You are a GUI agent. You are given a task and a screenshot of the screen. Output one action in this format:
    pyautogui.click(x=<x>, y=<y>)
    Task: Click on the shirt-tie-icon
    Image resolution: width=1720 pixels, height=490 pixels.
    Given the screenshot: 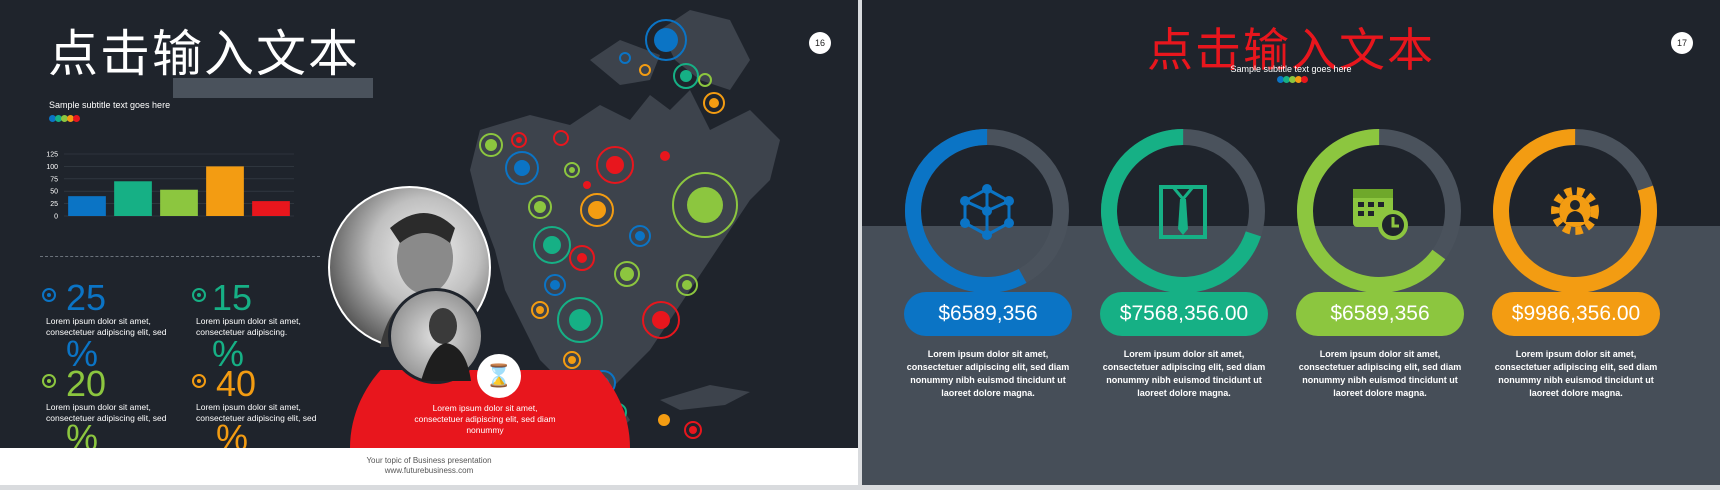 What is the action you would take?
    pyautogui.click(x=1183, y=212)
    